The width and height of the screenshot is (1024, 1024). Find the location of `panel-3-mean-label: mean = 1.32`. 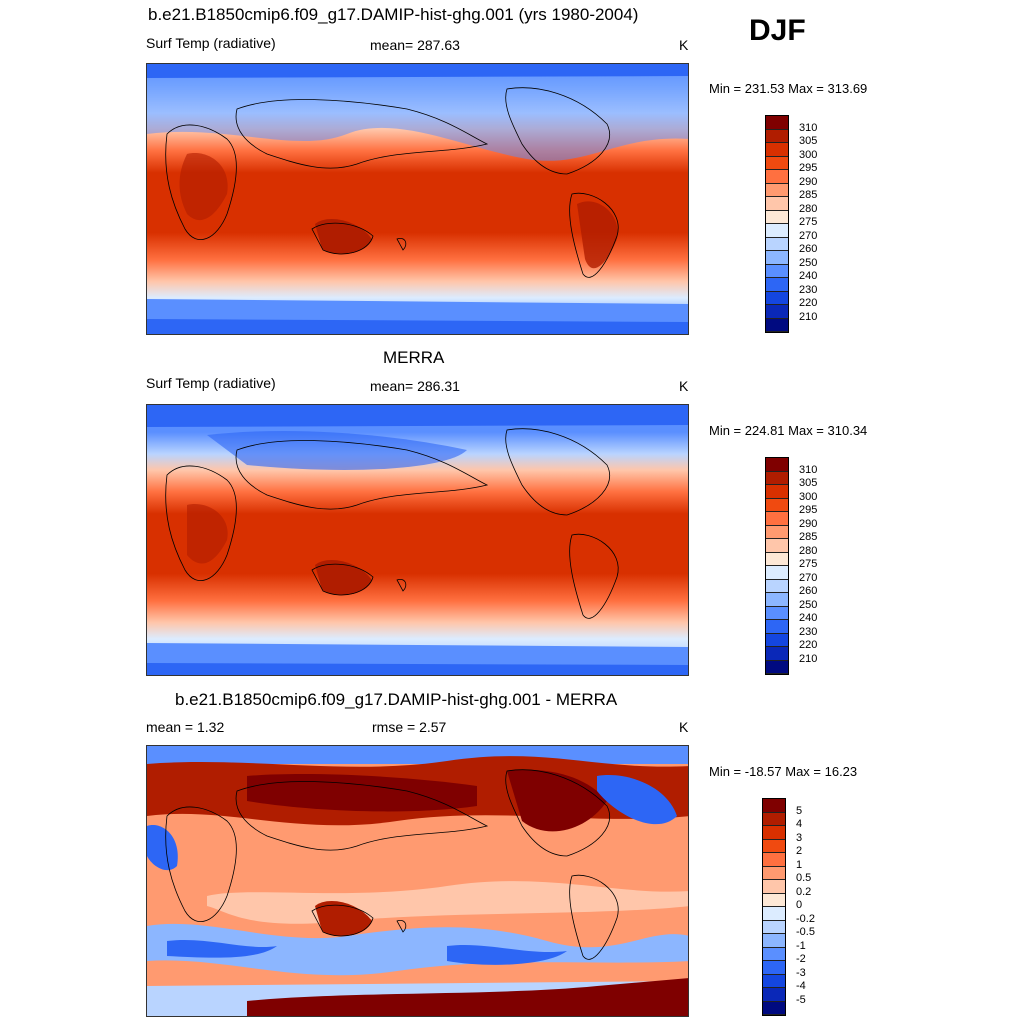

panel-3-mean-label: mean = 1.32 is located at coordinates (185, 727).